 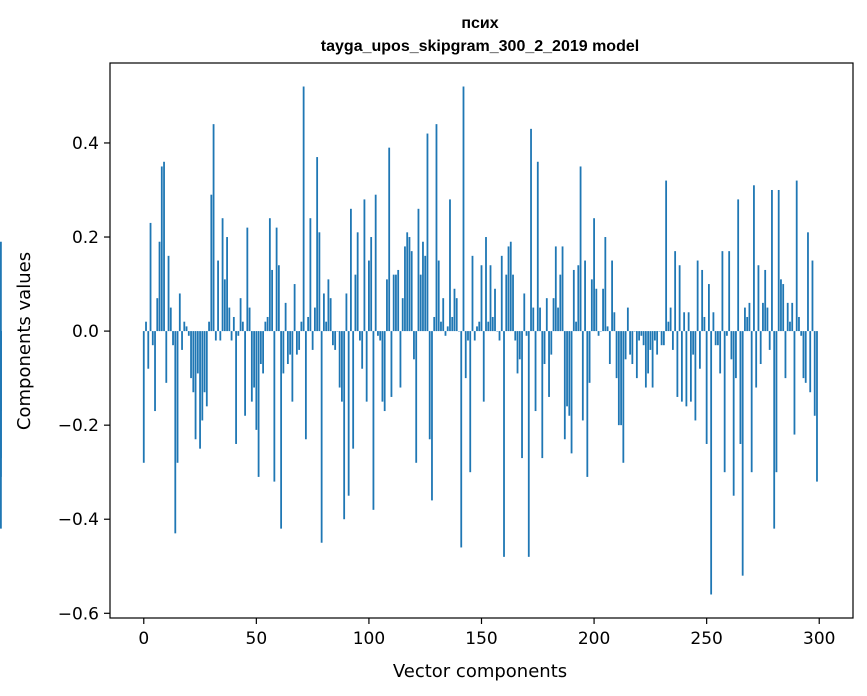 I want to click on y-axis-ticks: −0.6 −0.4 −0.2 0.0 0.2 0.4, so click(x=84, y=379).